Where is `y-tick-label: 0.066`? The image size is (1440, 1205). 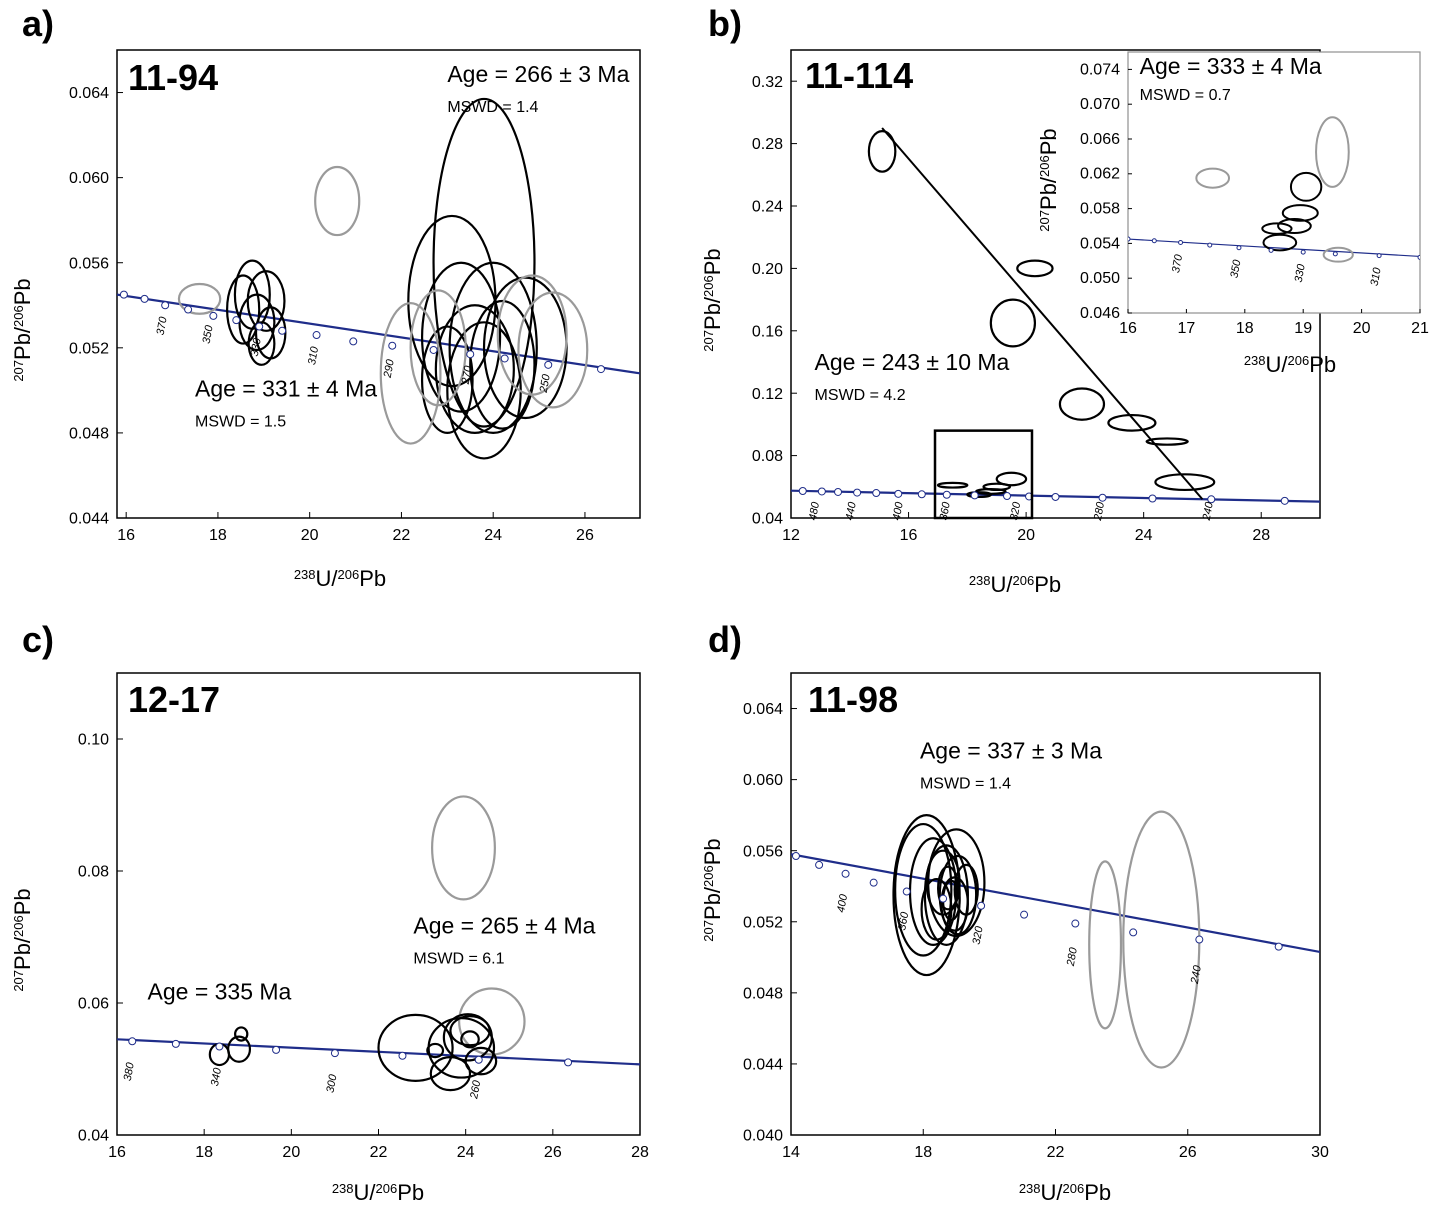
y-tick-label: 0.066 is located at coordinates (1100, 139).